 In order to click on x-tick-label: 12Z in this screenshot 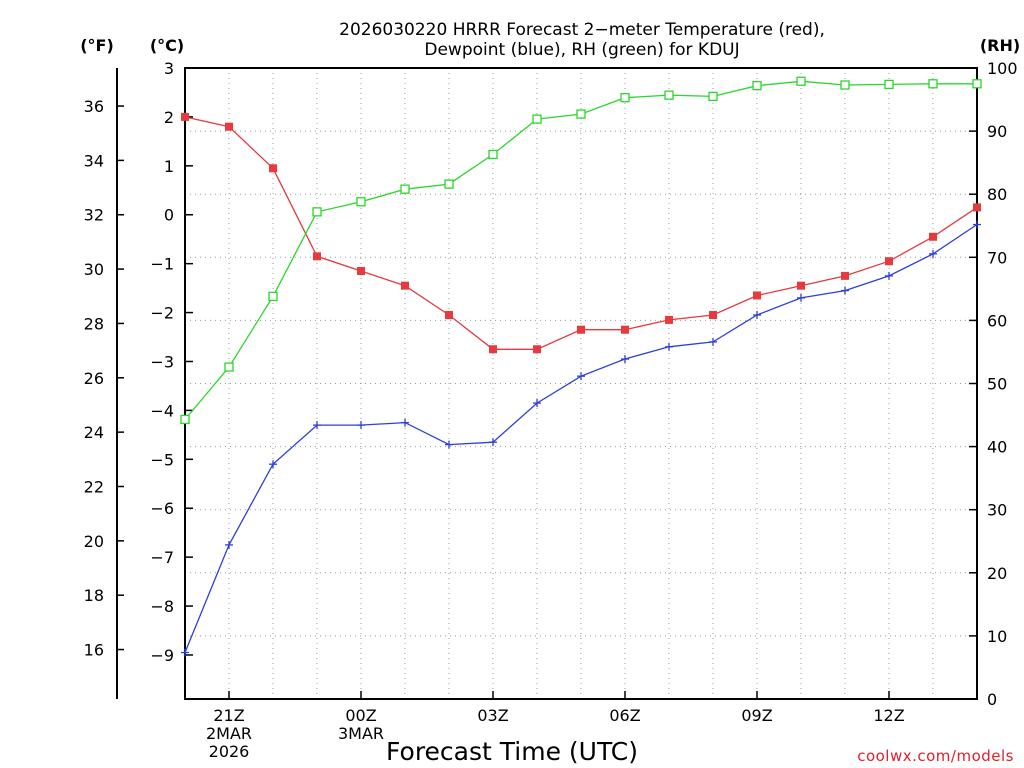, I will do `click(888, 715)`.